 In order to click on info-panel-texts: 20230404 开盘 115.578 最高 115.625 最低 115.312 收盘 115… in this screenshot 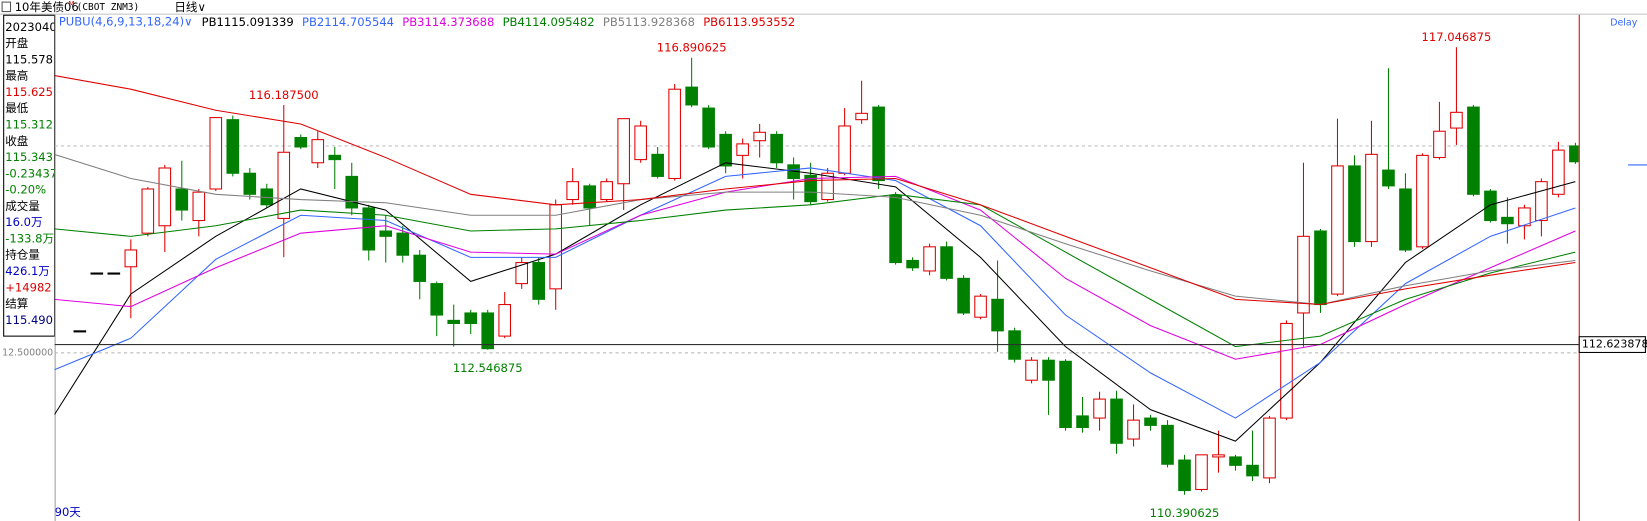, I will do `click(29, 173)`.